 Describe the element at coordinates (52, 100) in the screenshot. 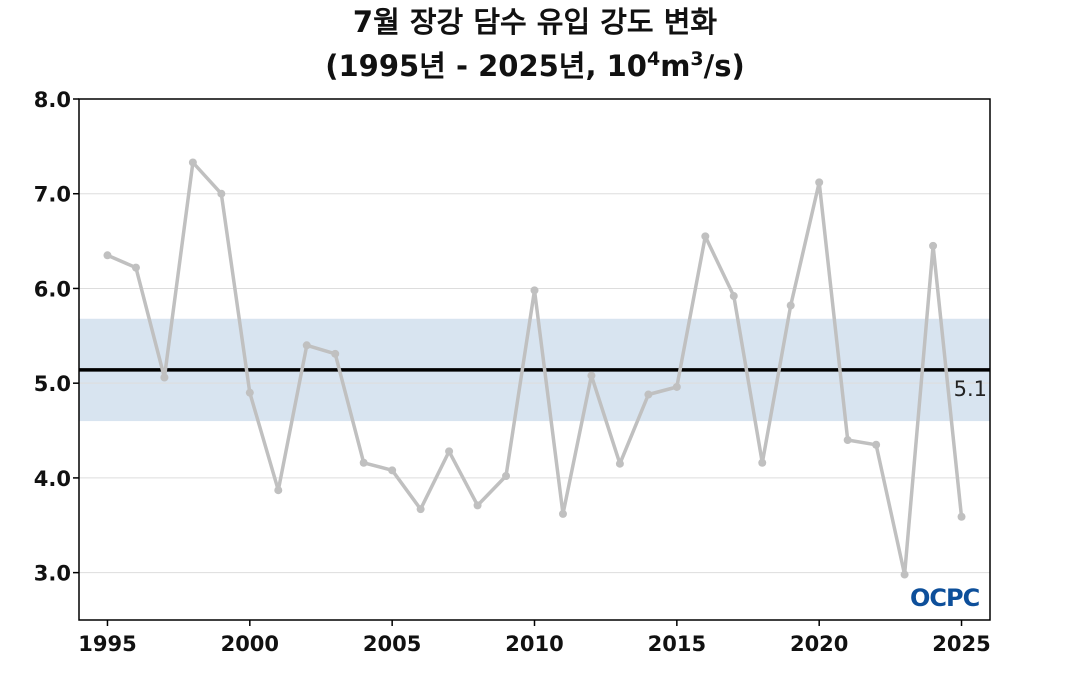

I see `y-tick-label: 8.0` at that location.